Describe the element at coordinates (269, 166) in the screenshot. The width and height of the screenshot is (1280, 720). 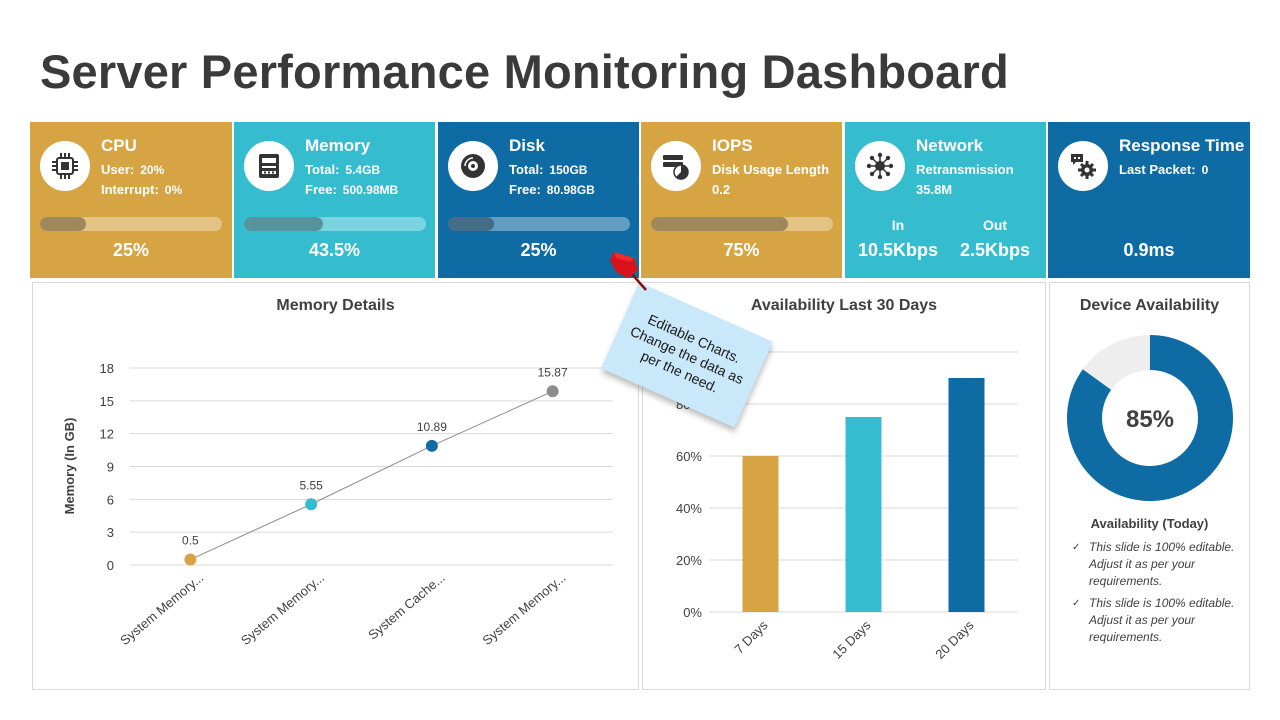
I see `memory-module-icon` at that location.